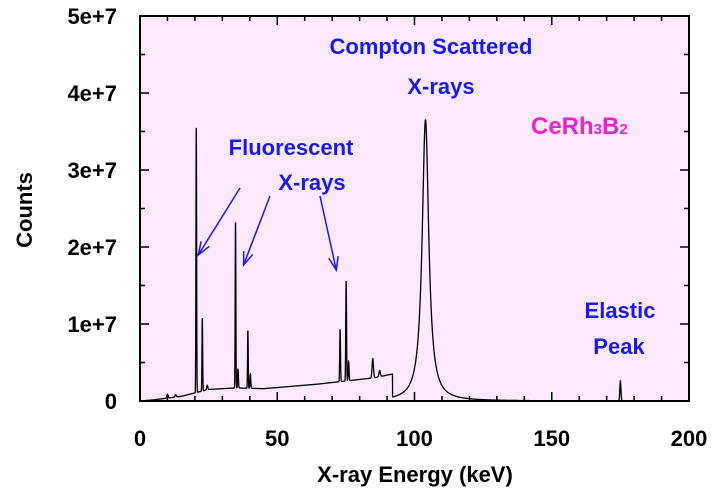 The width and height of the screenshot is (721, 504). I want to click on y-tick-label: 4e+7, so click(92, 93).